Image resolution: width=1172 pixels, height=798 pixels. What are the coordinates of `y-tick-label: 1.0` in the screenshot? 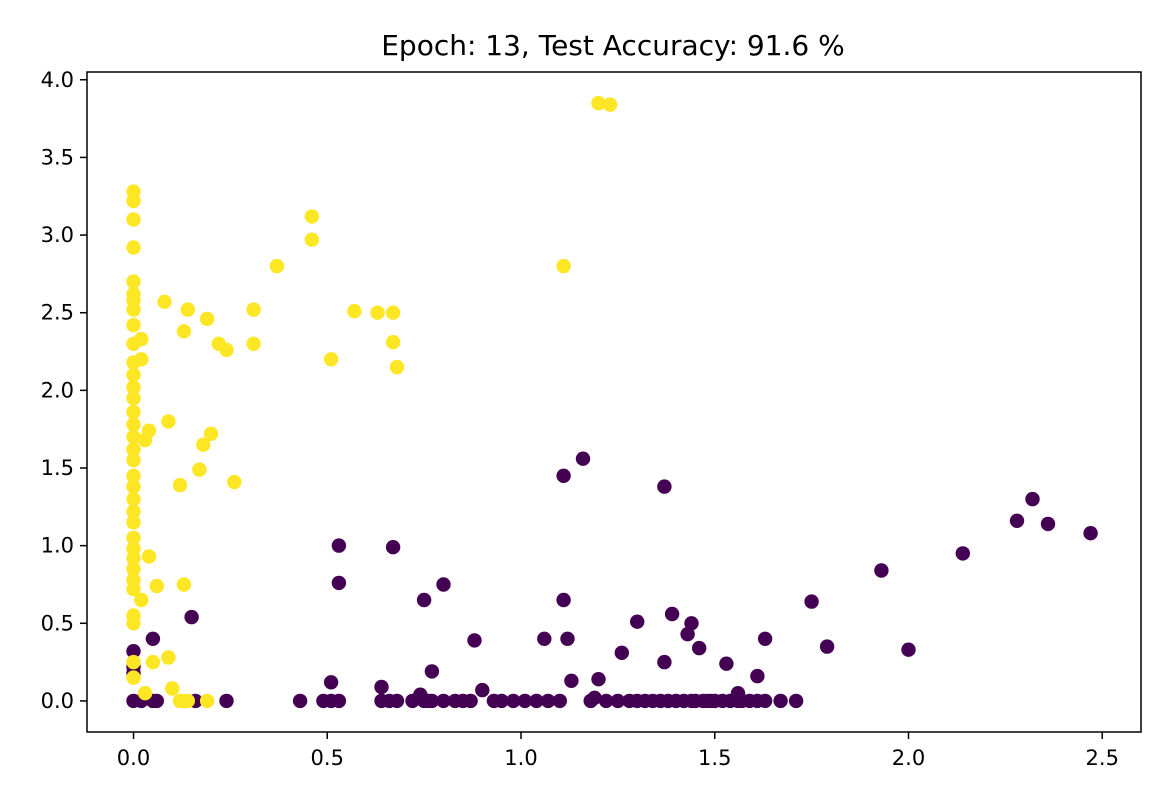 It's located at (57, 546).